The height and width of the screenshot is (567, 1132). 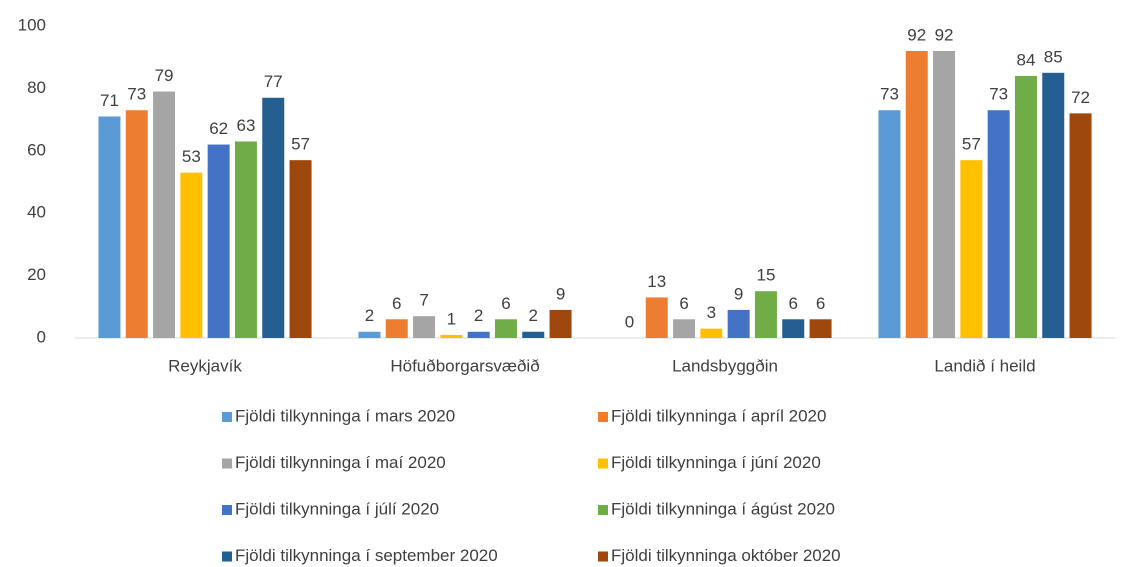 I want to click on data-label: 62, so click(x=218, y=128).